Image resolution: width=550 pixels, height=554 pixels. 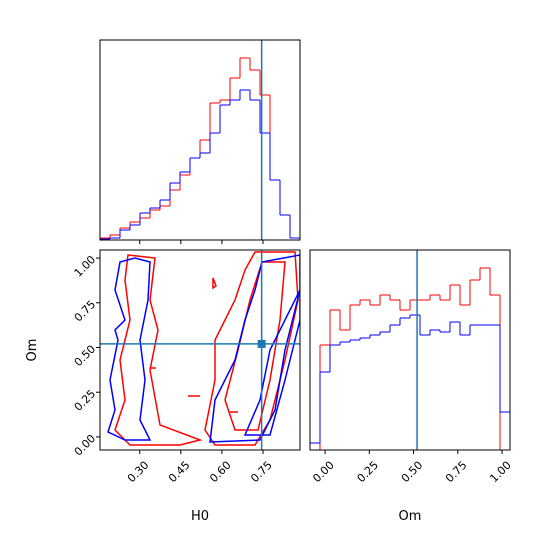 I want to click on x-tick-label: 0.50, so click(x=412, y=472).